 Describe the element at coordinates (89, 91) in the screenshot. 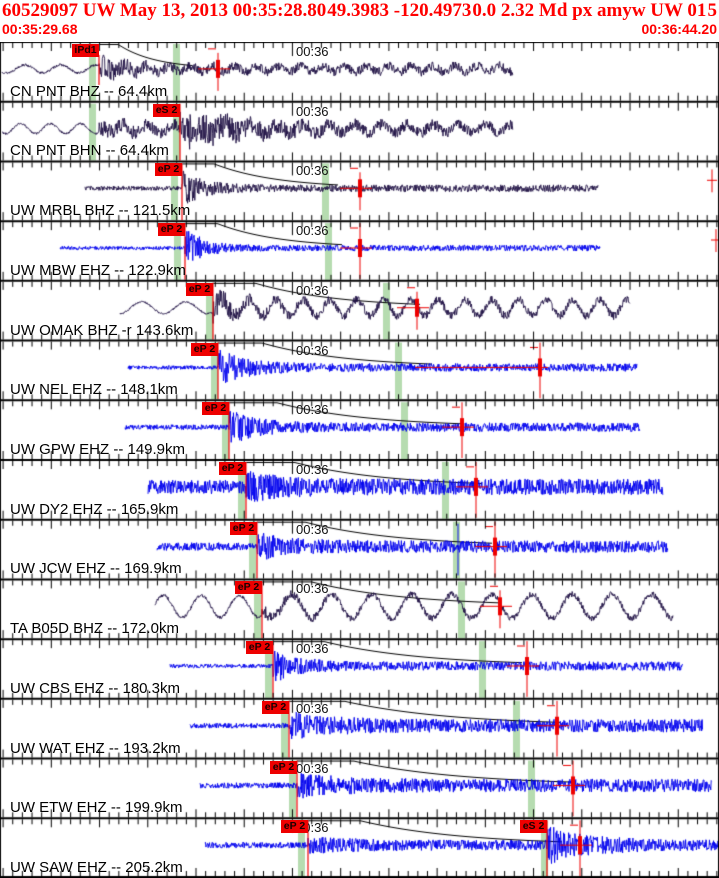

I see `station-label: CN PNT BHZ -- 64.4km` at that location.